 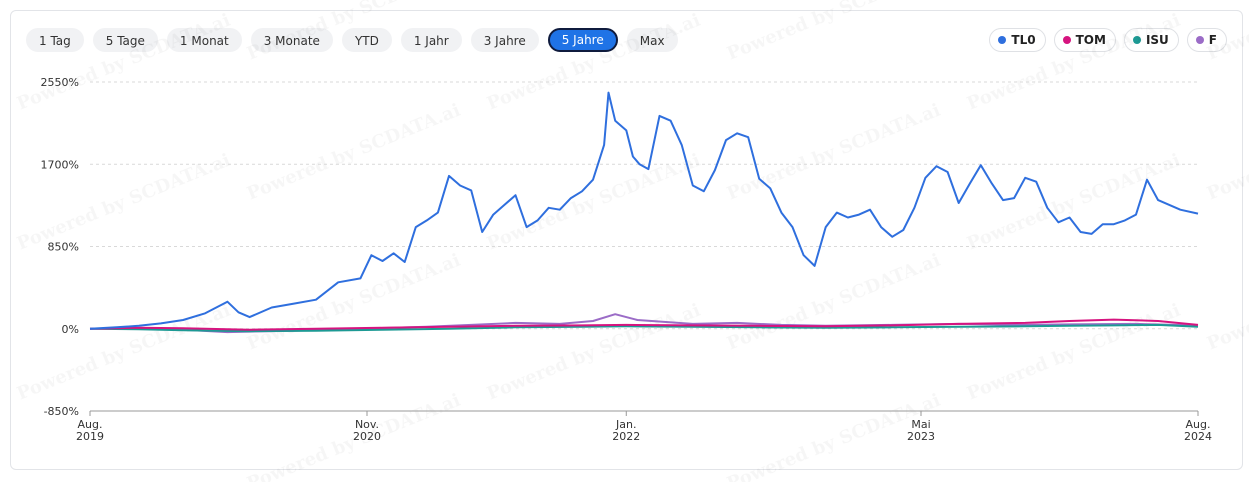 What do you see at coordinates (644, 328) in the screenshot?
I see `series-line-isu` at bounding box center [644, 328].